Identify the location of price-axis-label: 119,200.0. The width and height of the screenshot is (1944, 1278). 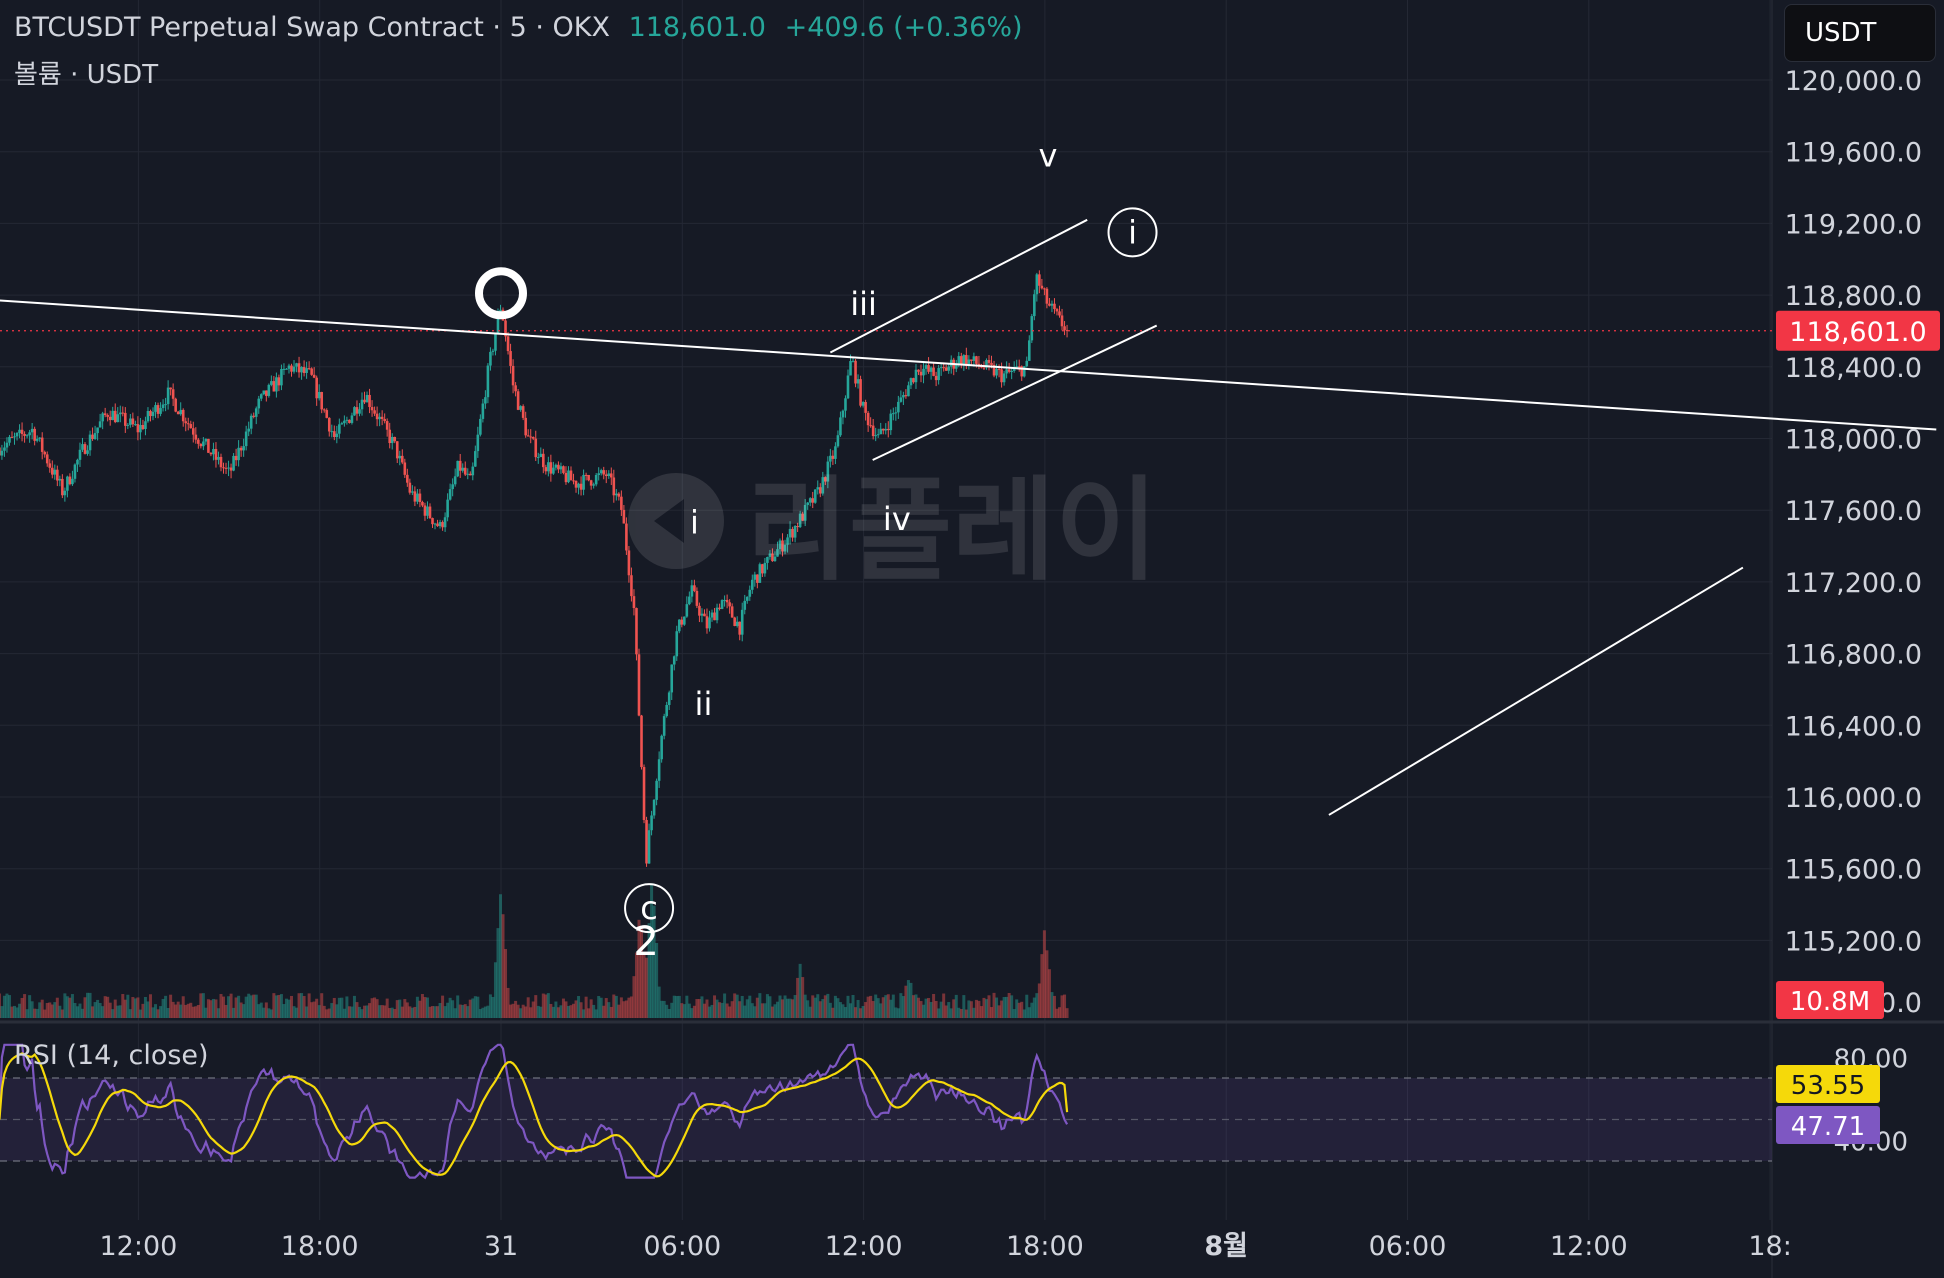
(1853, 224).